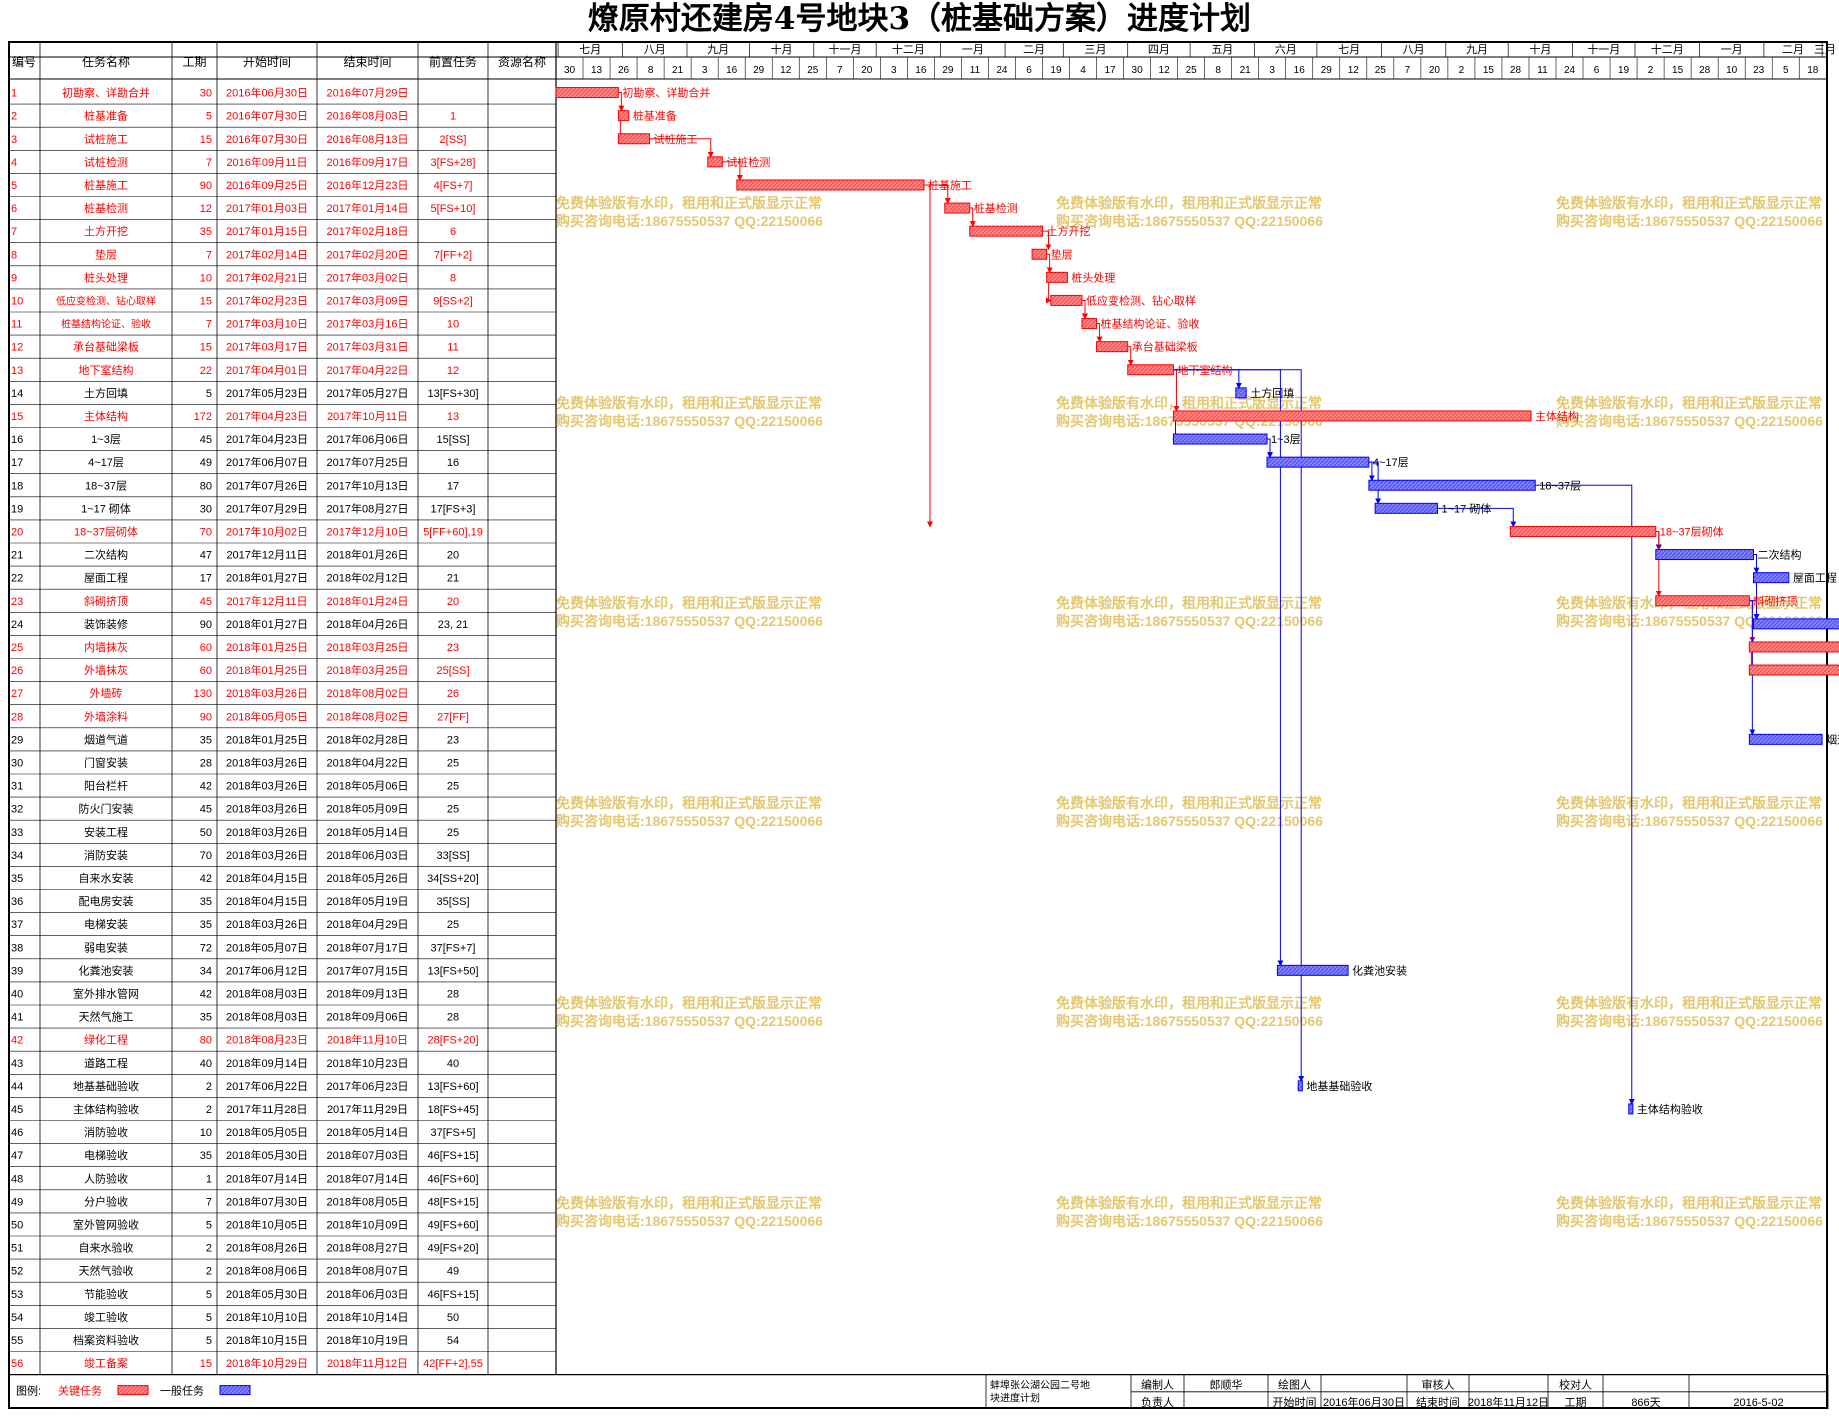 This screenshot has height=1418, width=1839. I want to click on task-name: 地下室结构, so click(106, 370).